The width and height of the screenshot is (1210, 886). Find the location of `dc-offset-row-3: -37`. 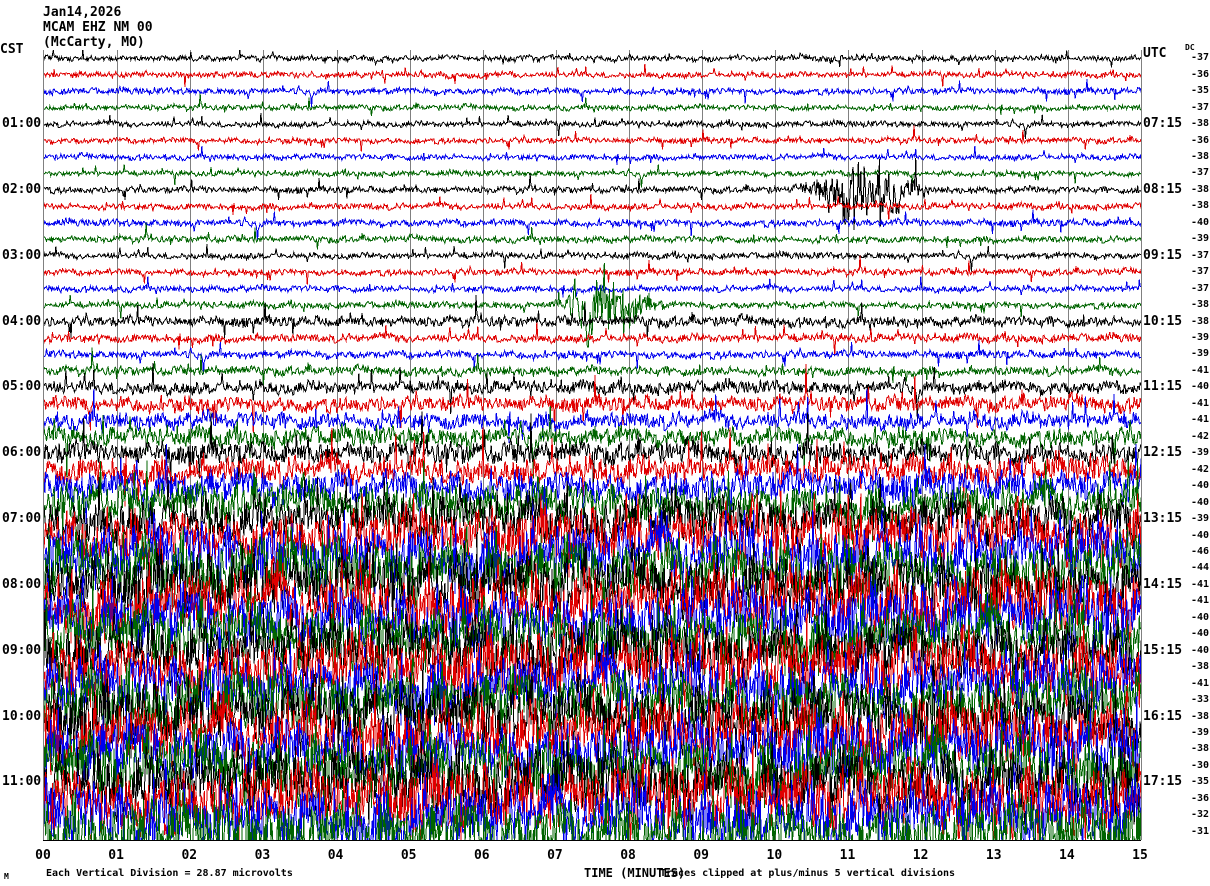

dc-offset-row-3: -37 is located at coordinates (1199, 107).